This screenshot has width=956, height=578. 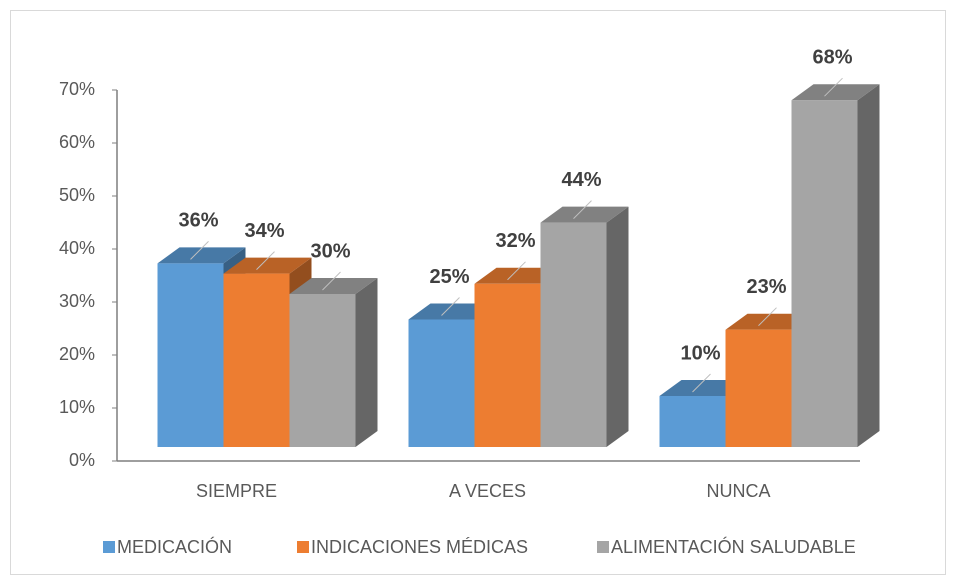 What do you see at coordinates (82, 460) in the screenshot?
I see `y-tick-label: 0%` at bounding box center [82, 460].